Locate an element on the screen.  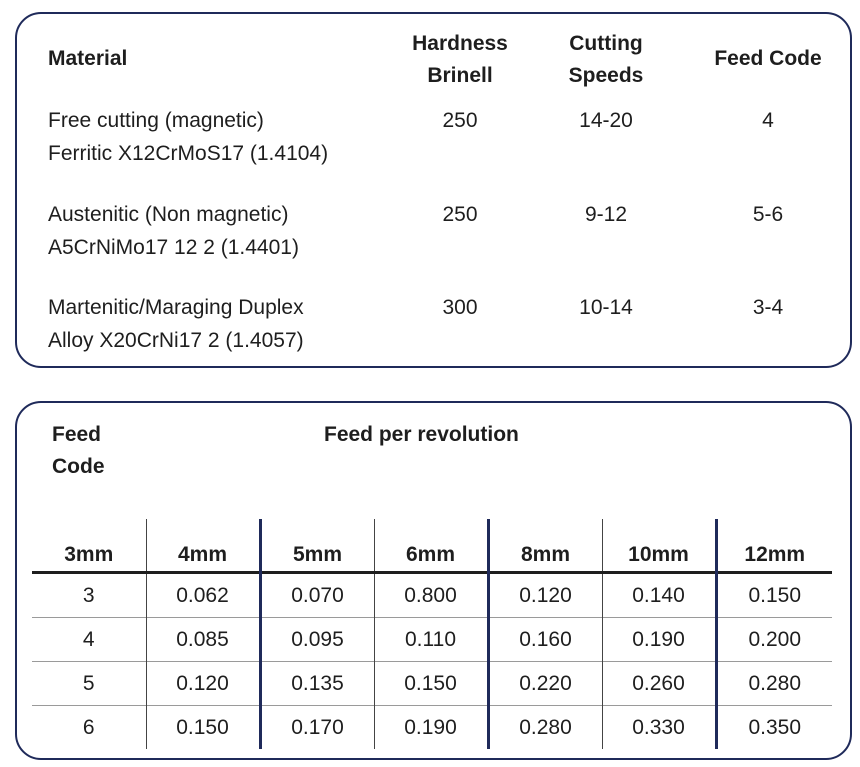
table-cell: 0.330 is located at coordinates (658, 727).